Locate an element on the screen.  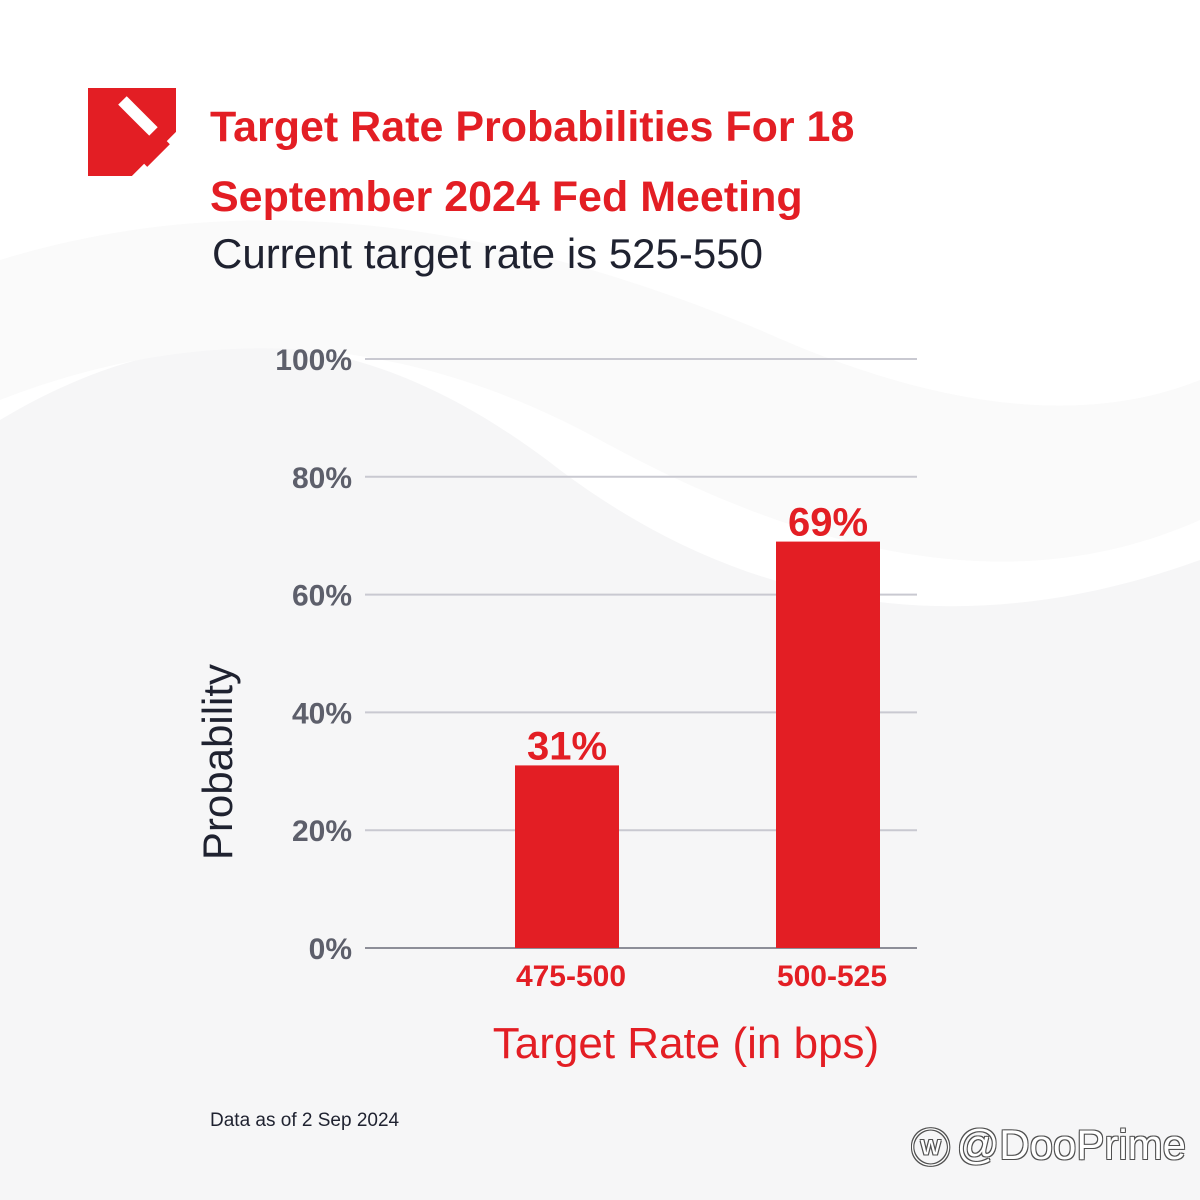
y-tick-label: 60% is located at coordinates (322, 596).